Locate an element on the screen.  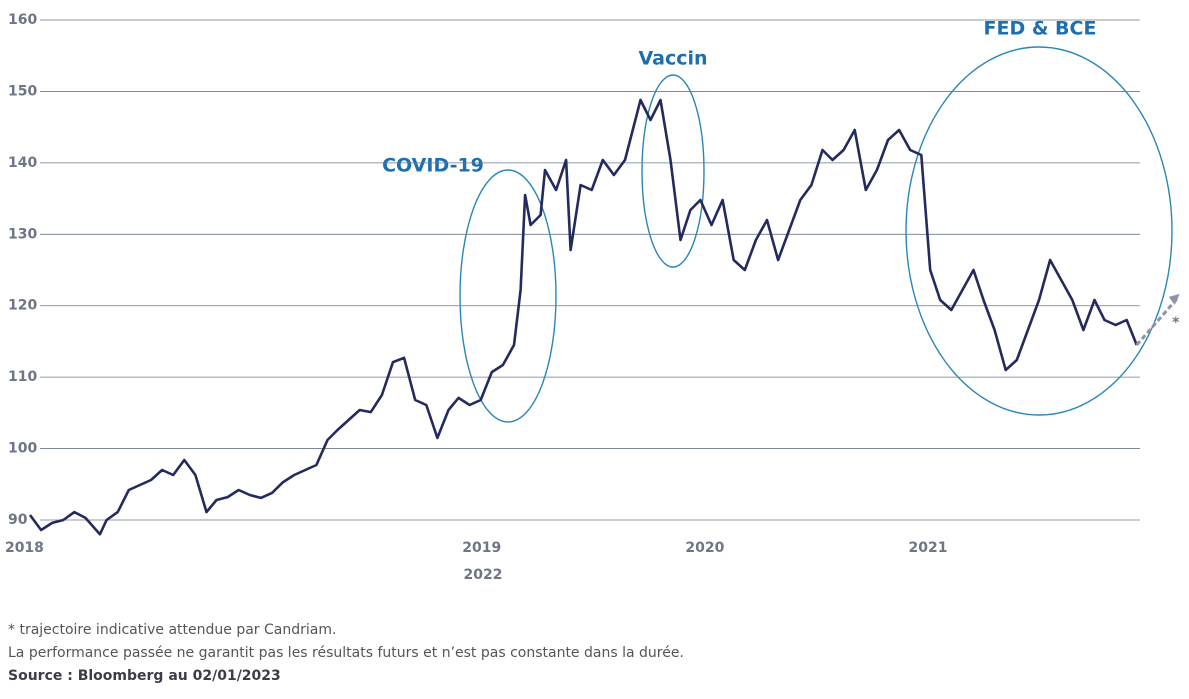
x-tick-label: 2021 is located at coordinates (928, 548).